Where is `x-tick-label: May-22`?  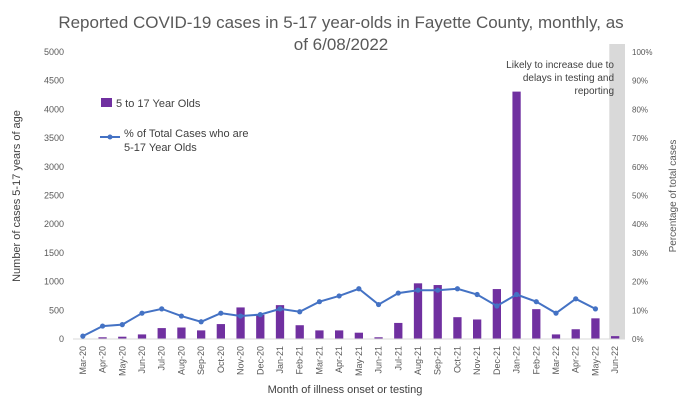 x-tick-label: May-22 is located at coordinates (595, 361).